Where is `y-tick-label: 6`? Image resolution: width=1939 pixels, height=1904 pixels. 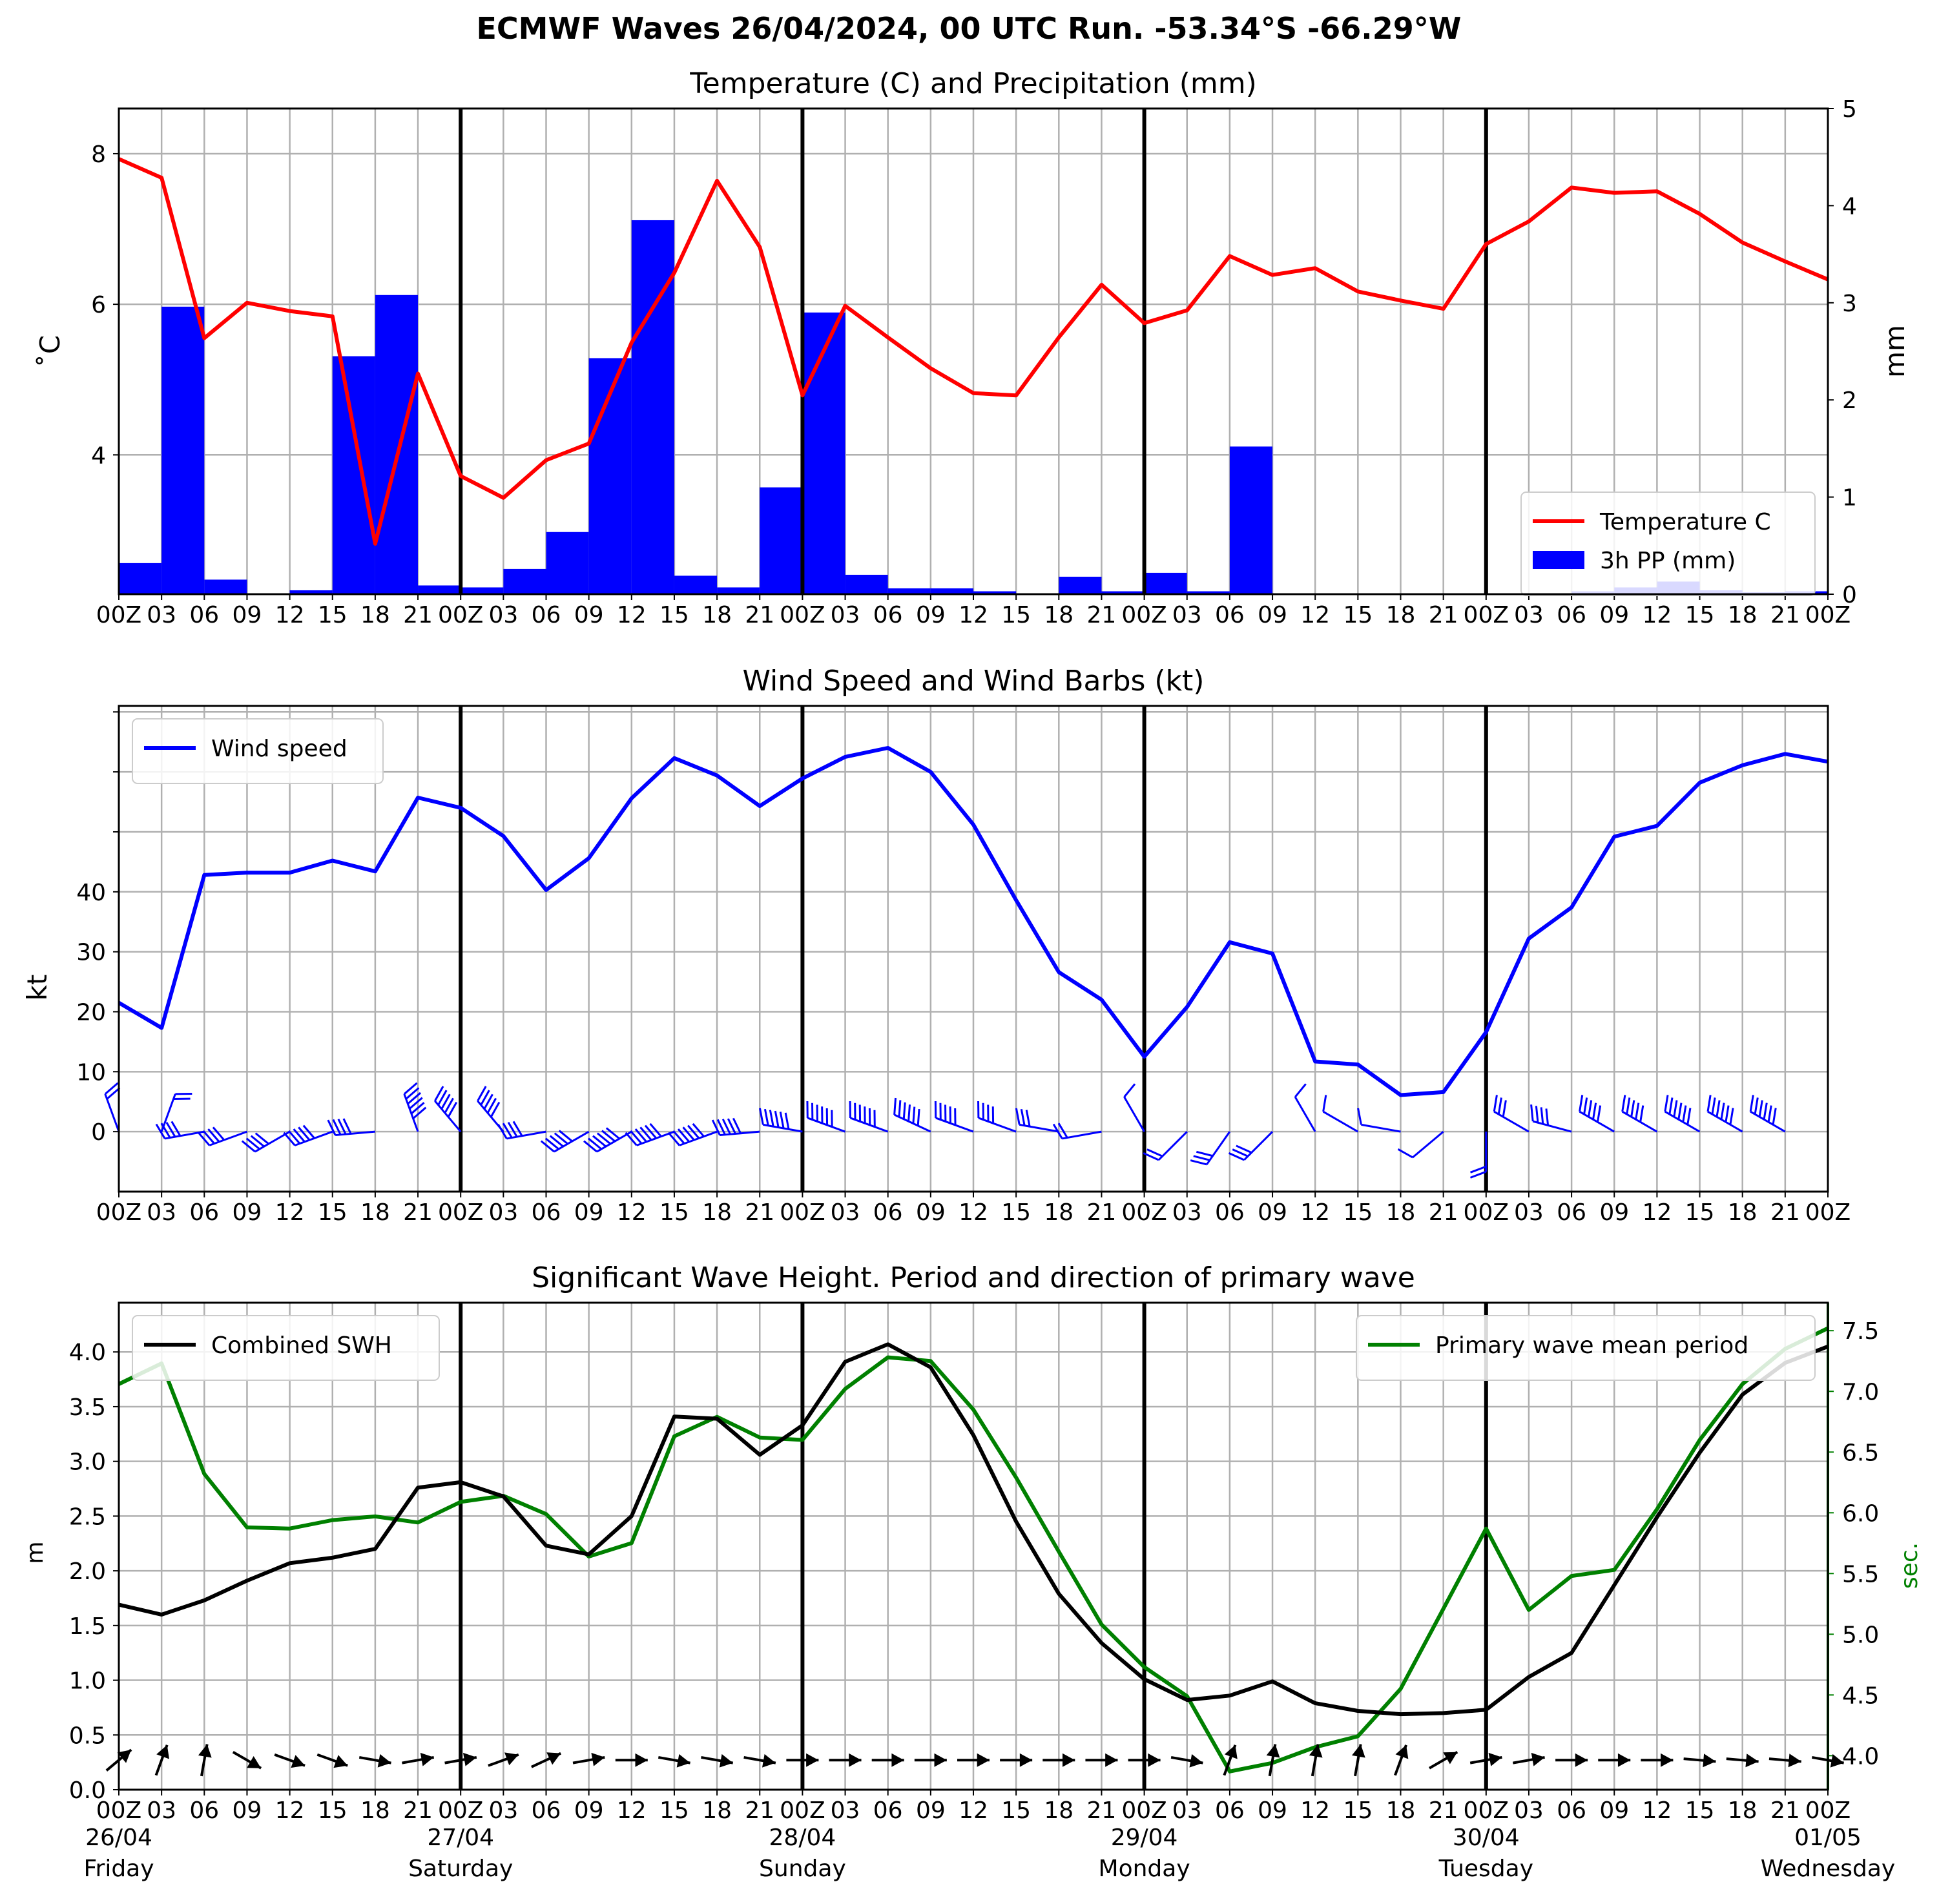 y-tick-label: 6 is located at coordinates (98, 305).